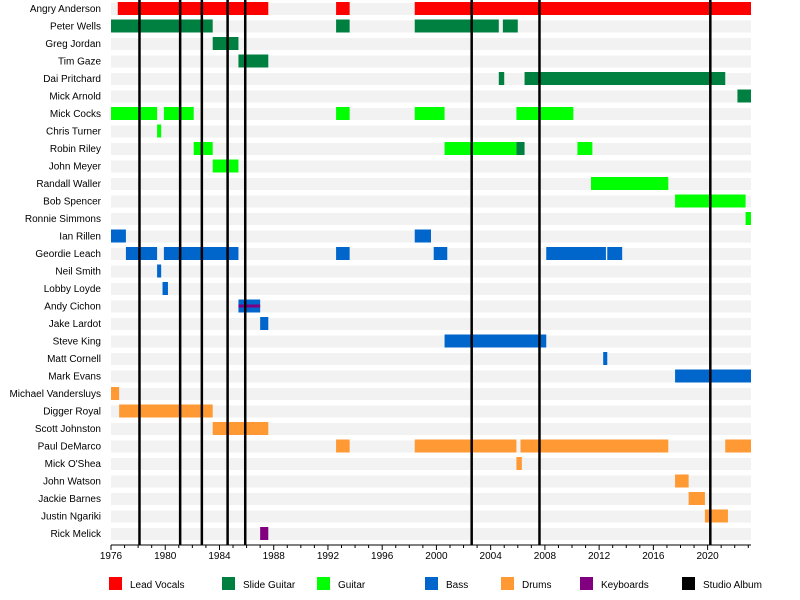 The image size is (800, 600). I want to click on row-bg-steve-king, so click(431, 341).